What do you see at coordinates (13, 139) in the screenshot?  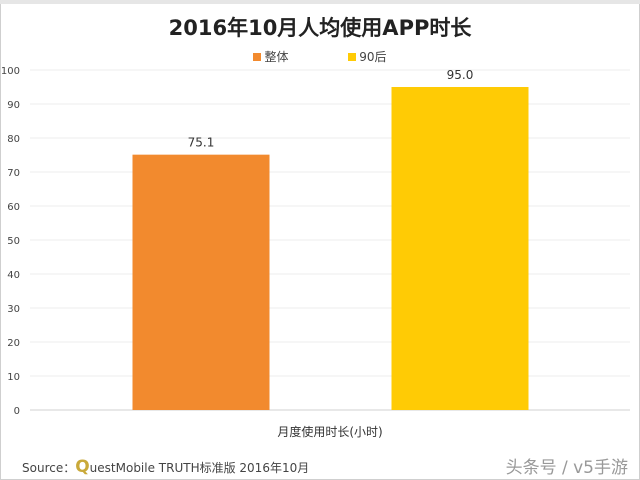 I see `y-tick-label: 80` at bounding box center [13, 139].